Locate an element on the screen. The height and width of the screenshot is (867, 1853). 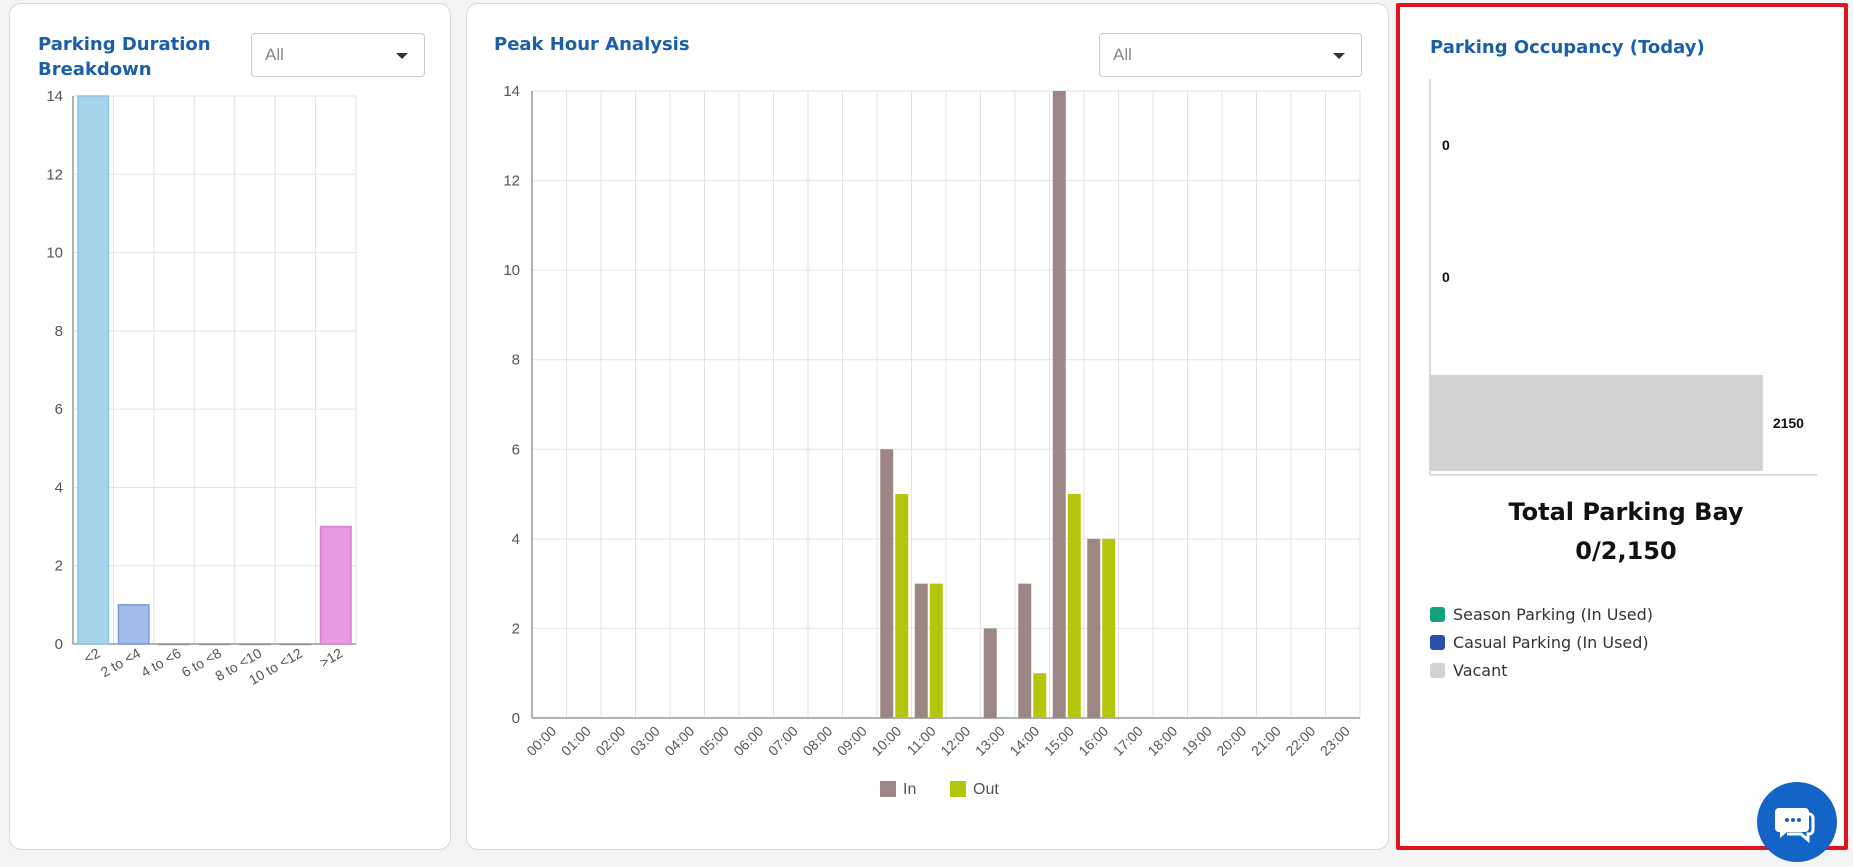
x-tick-label: 00:00 is located at coordinates (541, 741).